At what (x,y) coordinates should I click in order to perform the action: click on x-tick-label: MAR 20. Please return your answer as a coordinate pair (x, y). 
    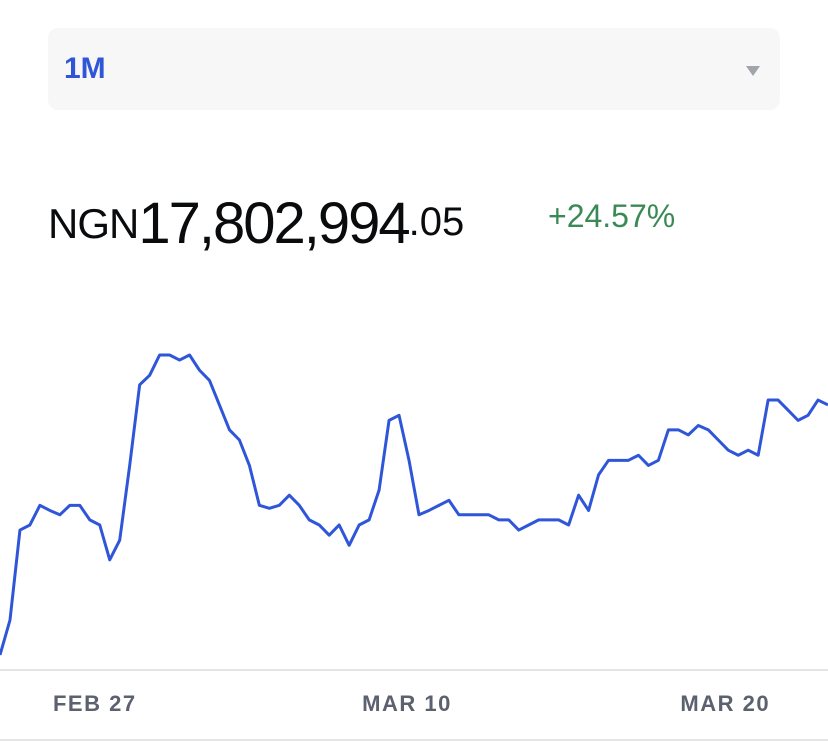
    Looking at the image, I should click on (725, 703).